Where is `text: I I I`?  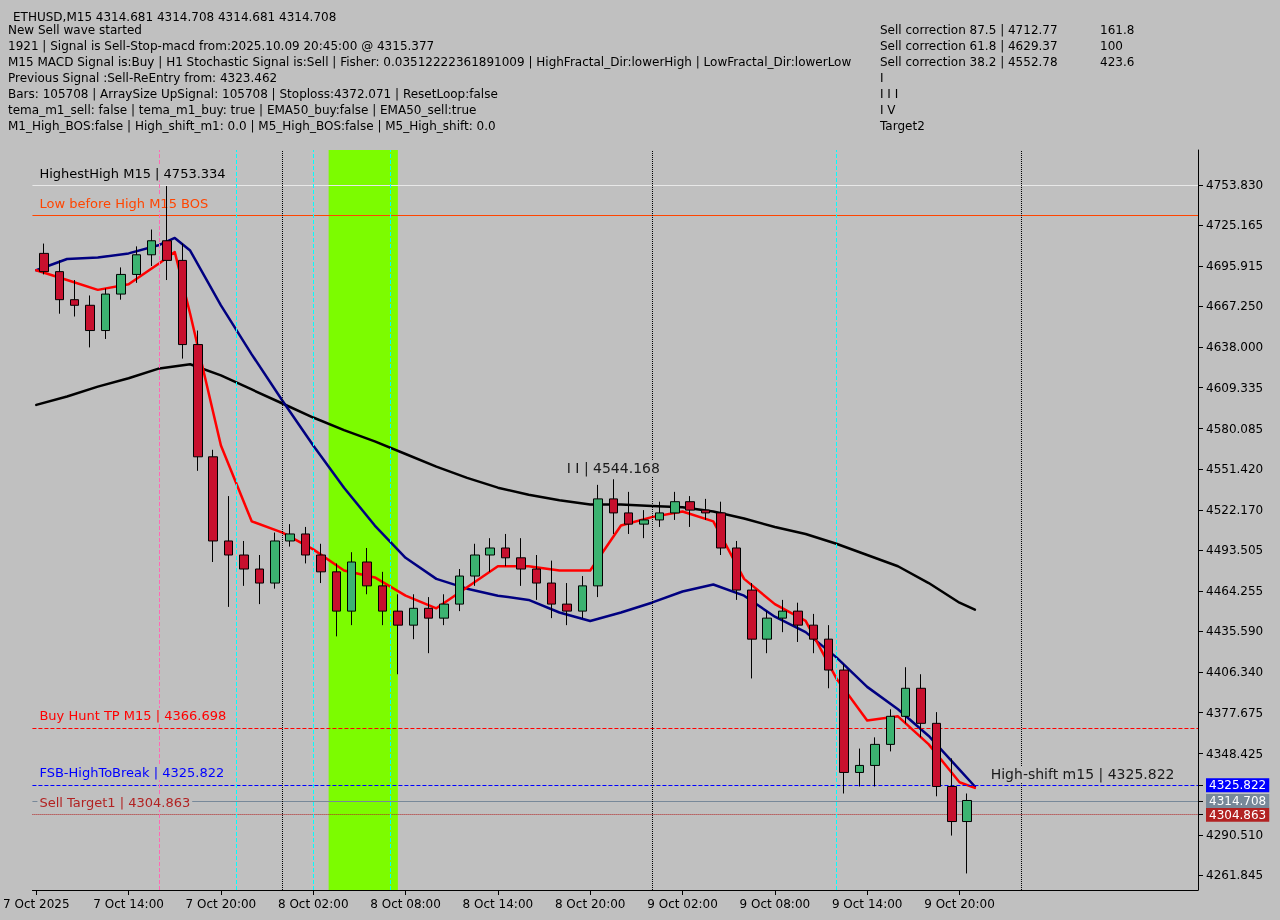
text: I I I is located at coordinates (889, 94).